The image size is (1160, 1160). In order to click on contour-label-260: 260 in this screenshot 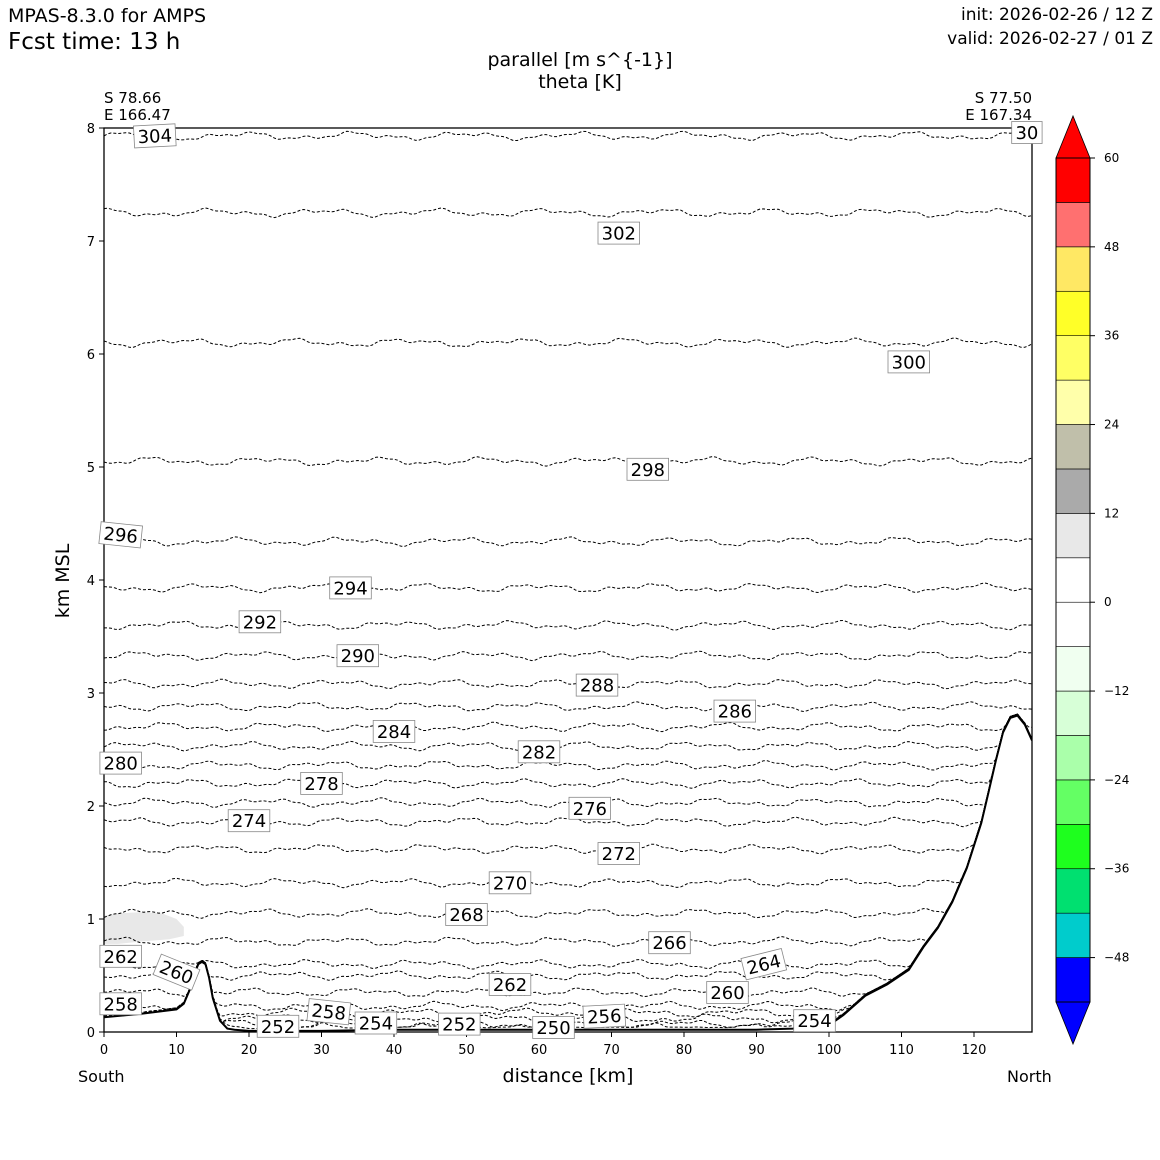, I will do `click(727, 992)`.